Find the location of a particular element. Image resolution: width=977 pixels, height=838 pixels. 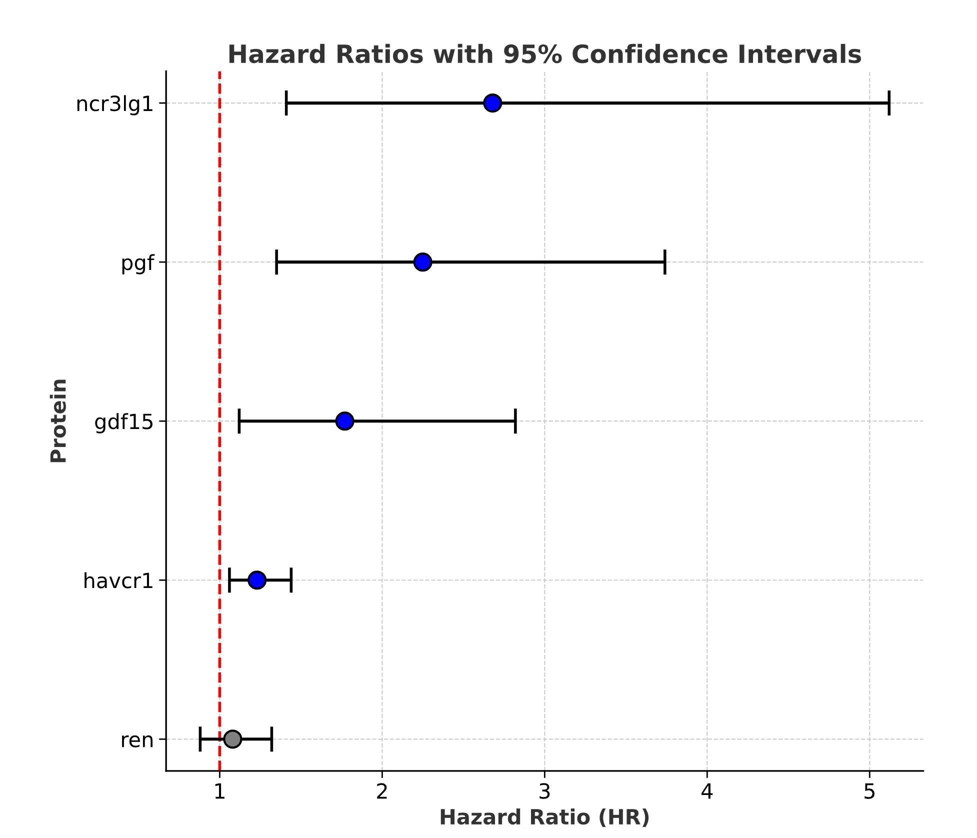

y-tick-label: gdf15 is located at coordinates (123, 423).